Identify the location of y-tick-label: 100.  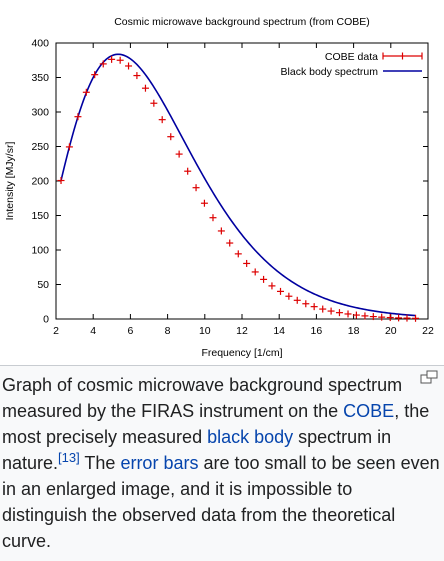
(40, 251).